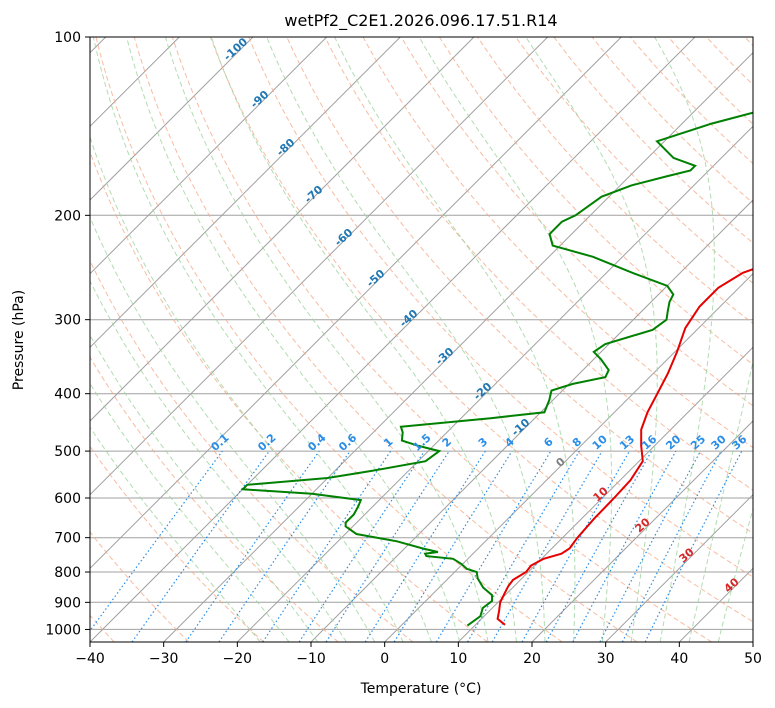  What do you see at coordinates (260, 99) in the screenshot?
I see `dry-adiabat-label: -90` at bounding box center [260, 99].